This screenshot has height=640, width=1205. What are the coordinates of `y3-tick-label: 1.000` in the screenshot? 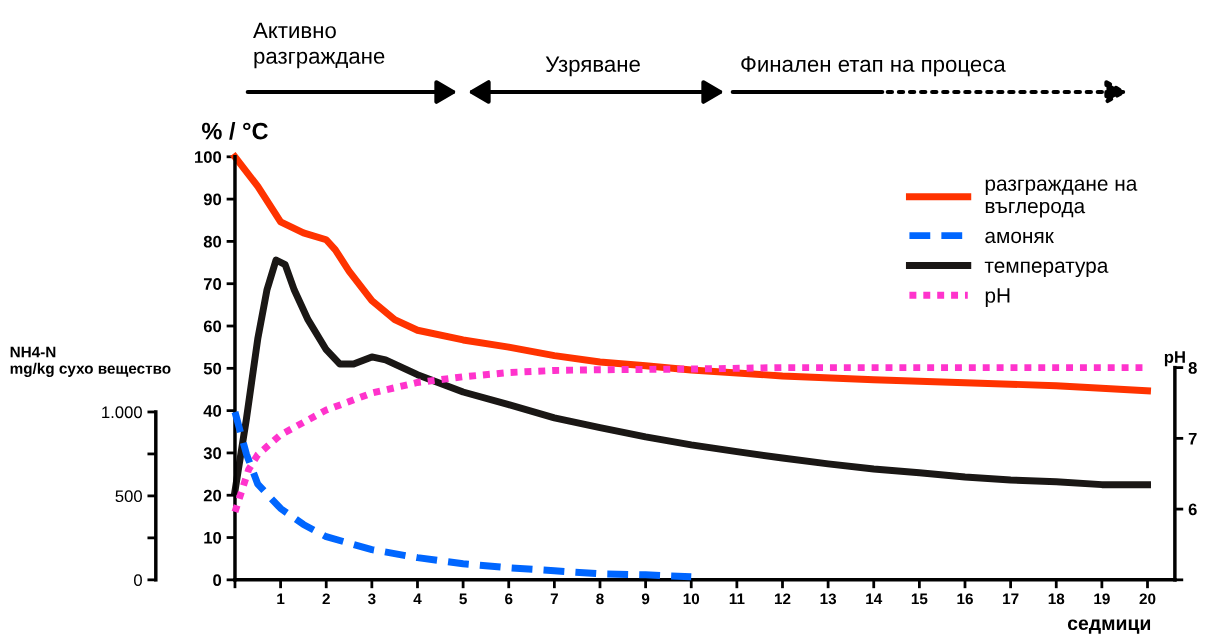 It's located at (122, 412).